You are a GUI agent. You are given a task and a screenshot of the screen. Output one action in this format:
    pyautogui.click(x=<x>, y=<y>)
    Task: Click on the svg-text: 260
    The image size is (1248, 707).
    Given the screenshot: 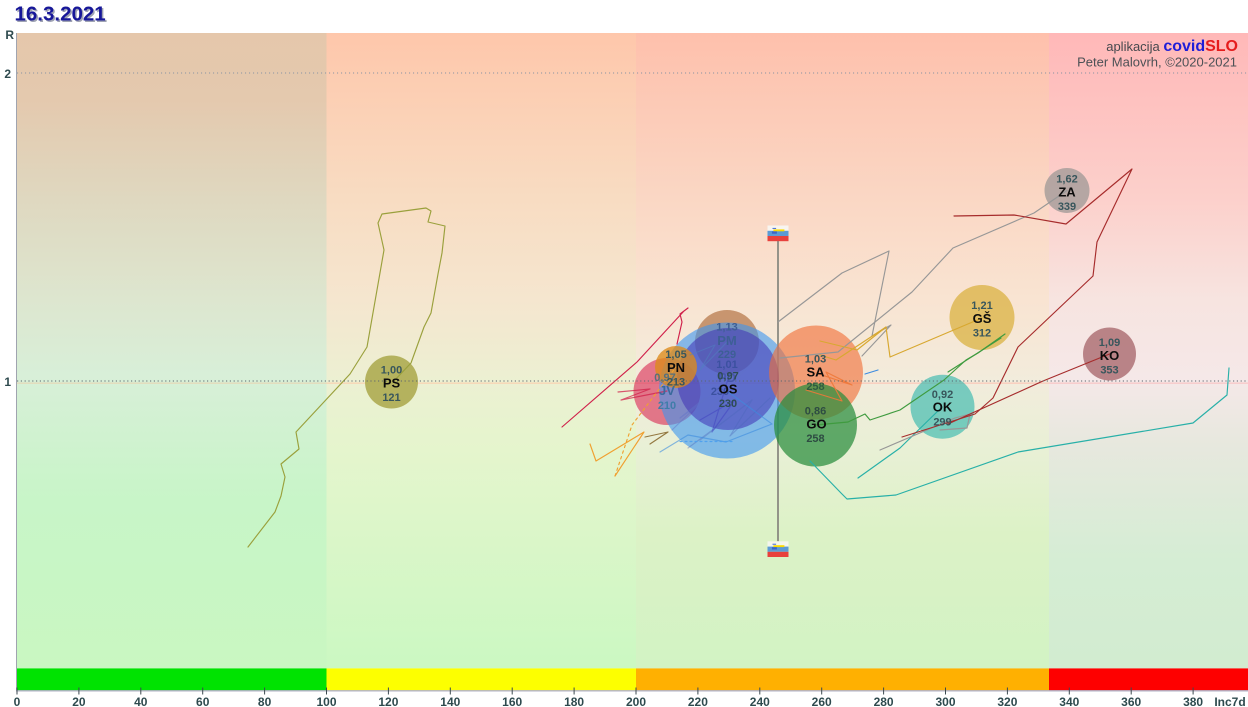 What is the action you would take?
    pyautogui.click(x=822, y=701)
    